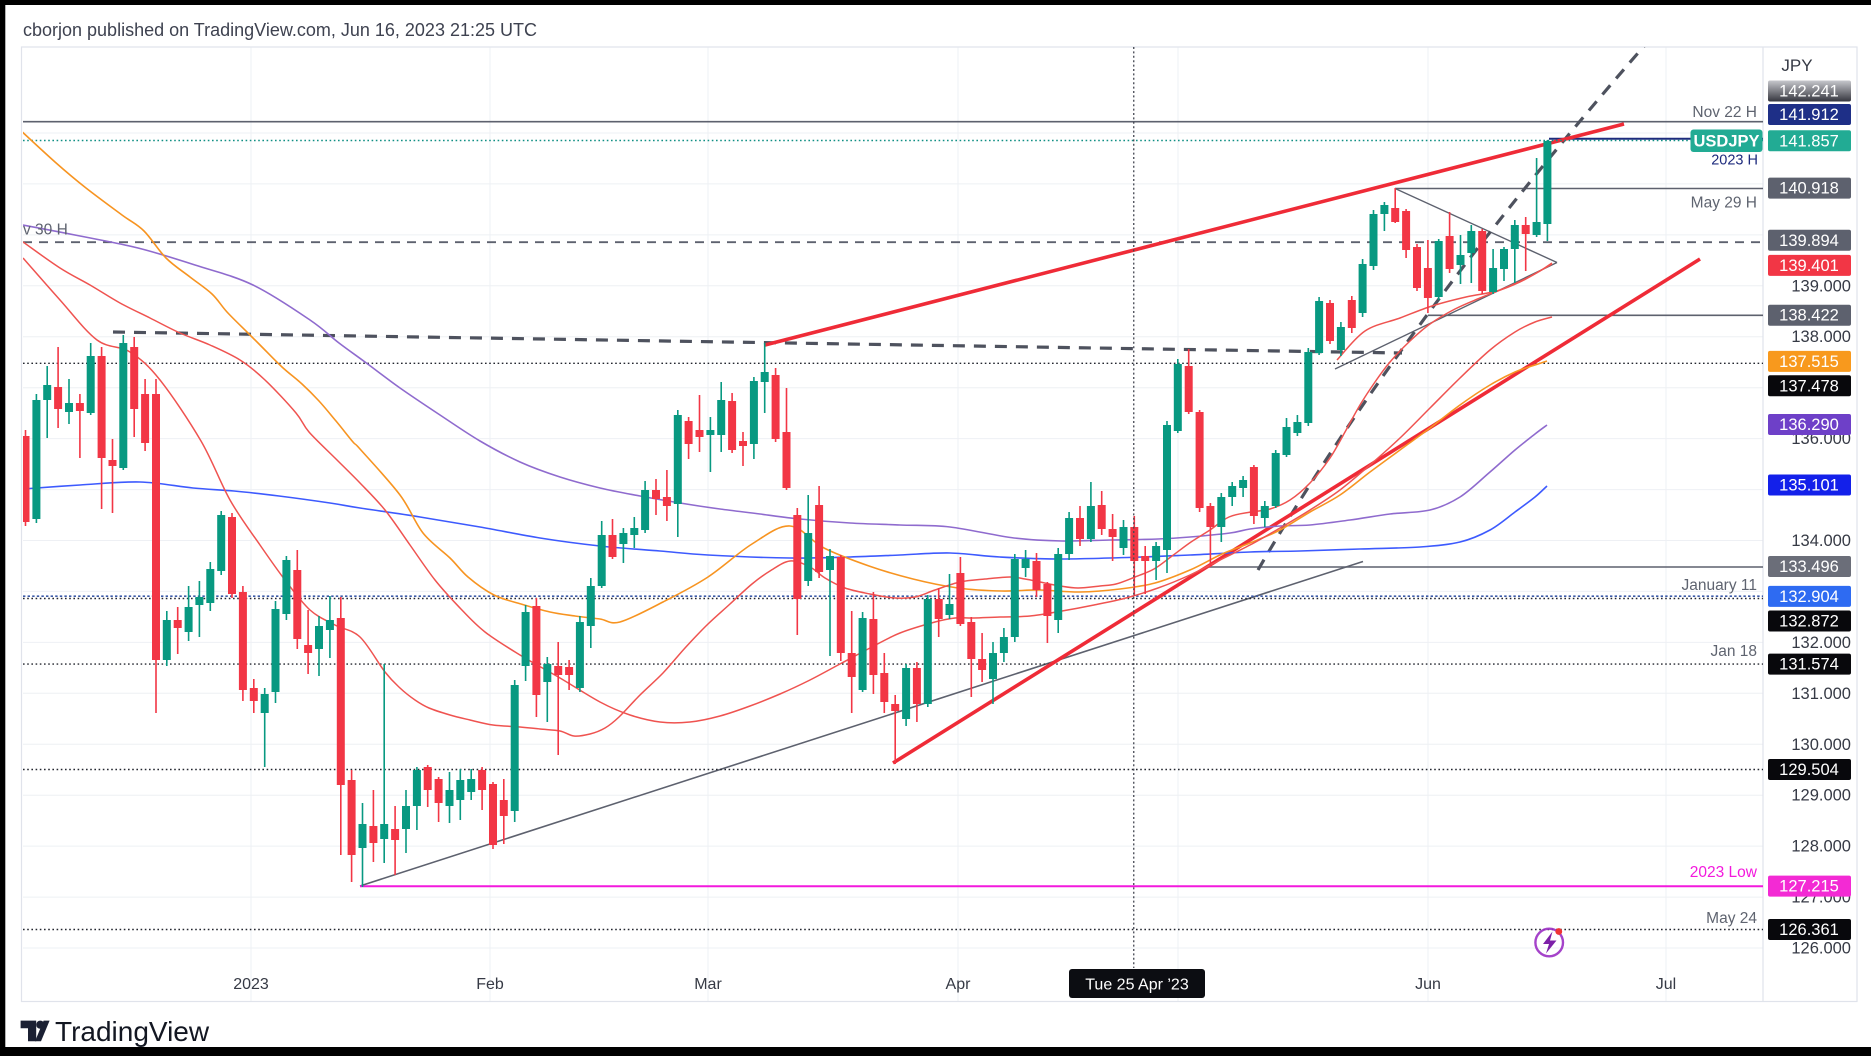  What do you see at coordinates (1809, 92) in the screenshot?
I see `svg-text: 142.241` at bounding box center [1809, 92].